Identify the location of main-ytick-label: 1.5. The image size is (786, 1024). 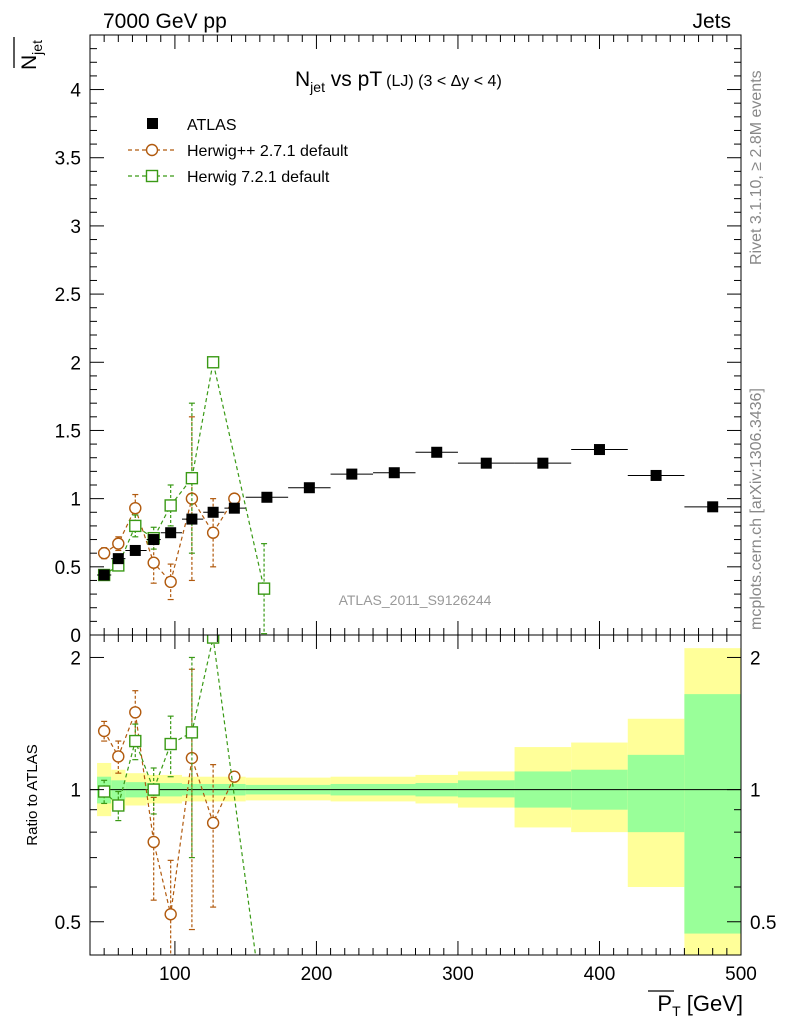
(68, 431).